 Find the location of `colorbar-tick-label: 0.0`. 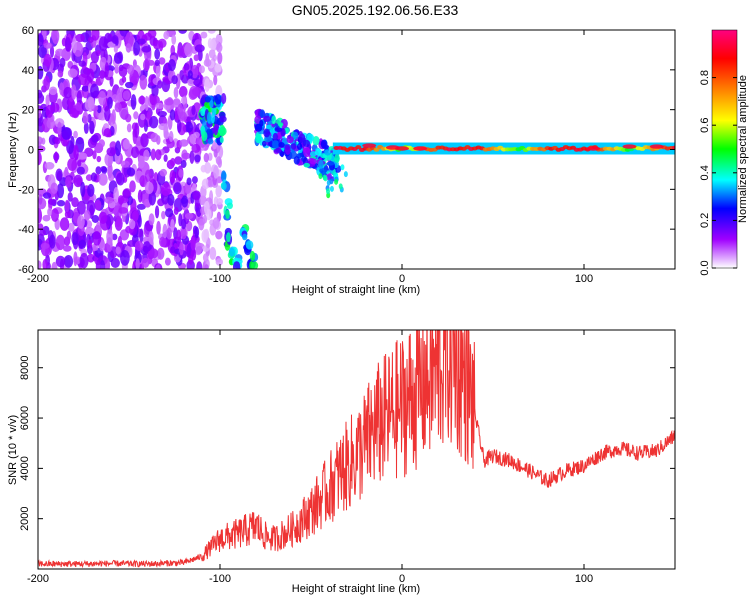

colorbar-tick-label: 0.0 is located at coordinates (705, 267).